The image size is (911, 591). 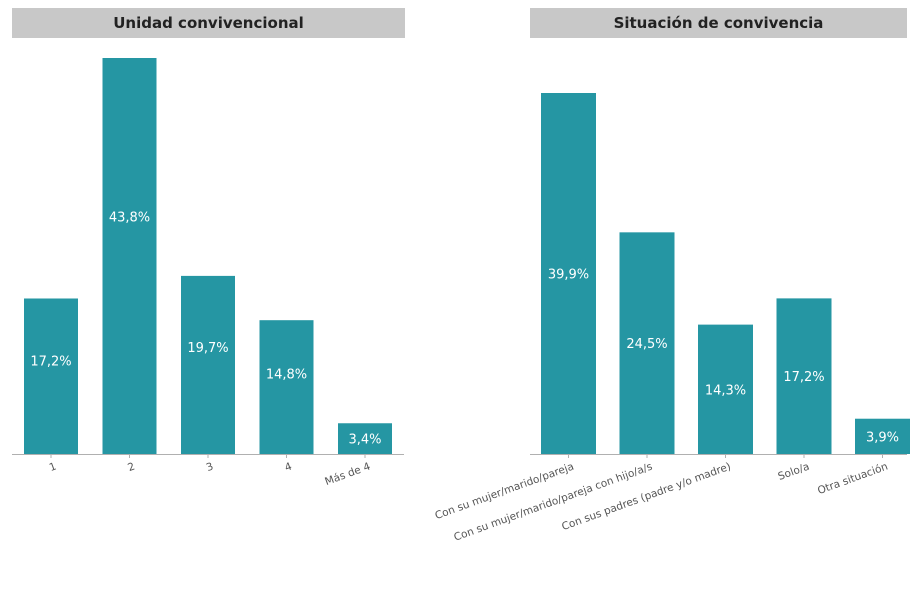 I want to click on chart-1-category-label-2: 2, so click(x=131, y=468).